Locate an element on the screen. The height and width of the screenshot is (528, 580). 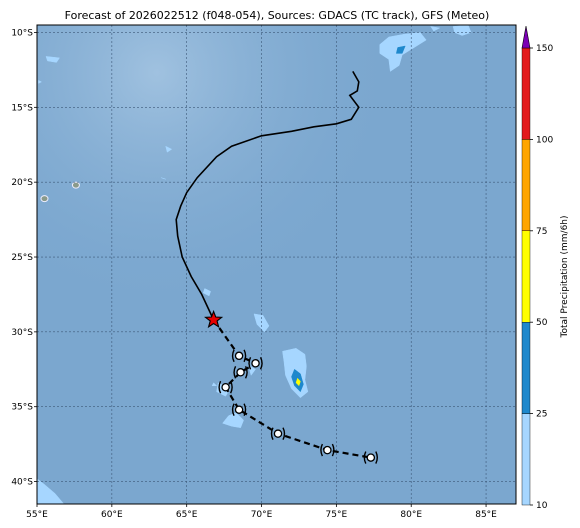
islands-layer is located at coordinates (60, 192).